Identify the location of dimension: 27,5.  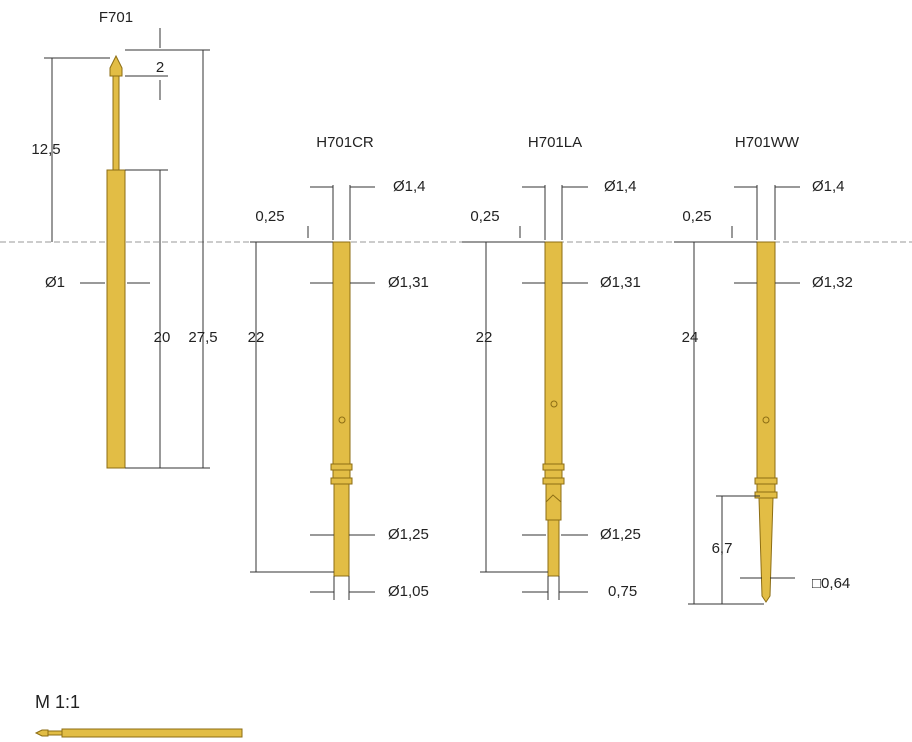
(202, 337).